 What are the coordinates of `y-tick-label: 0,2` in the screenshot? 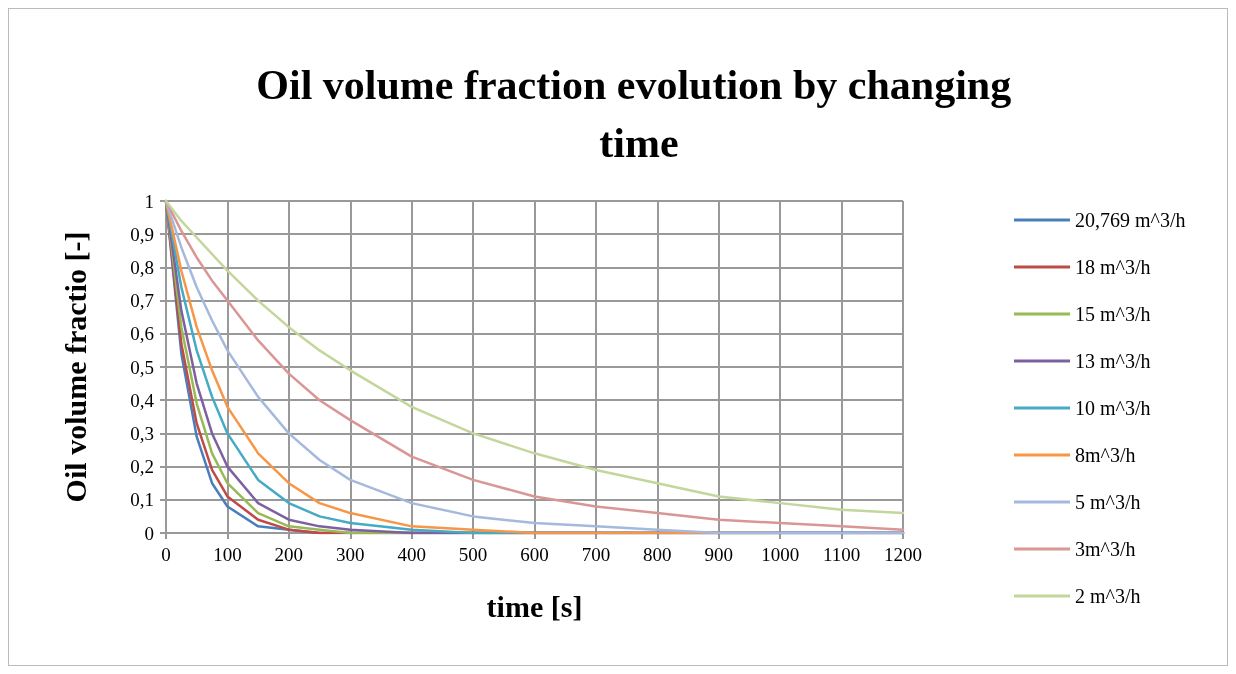 It's located at (142, 467).